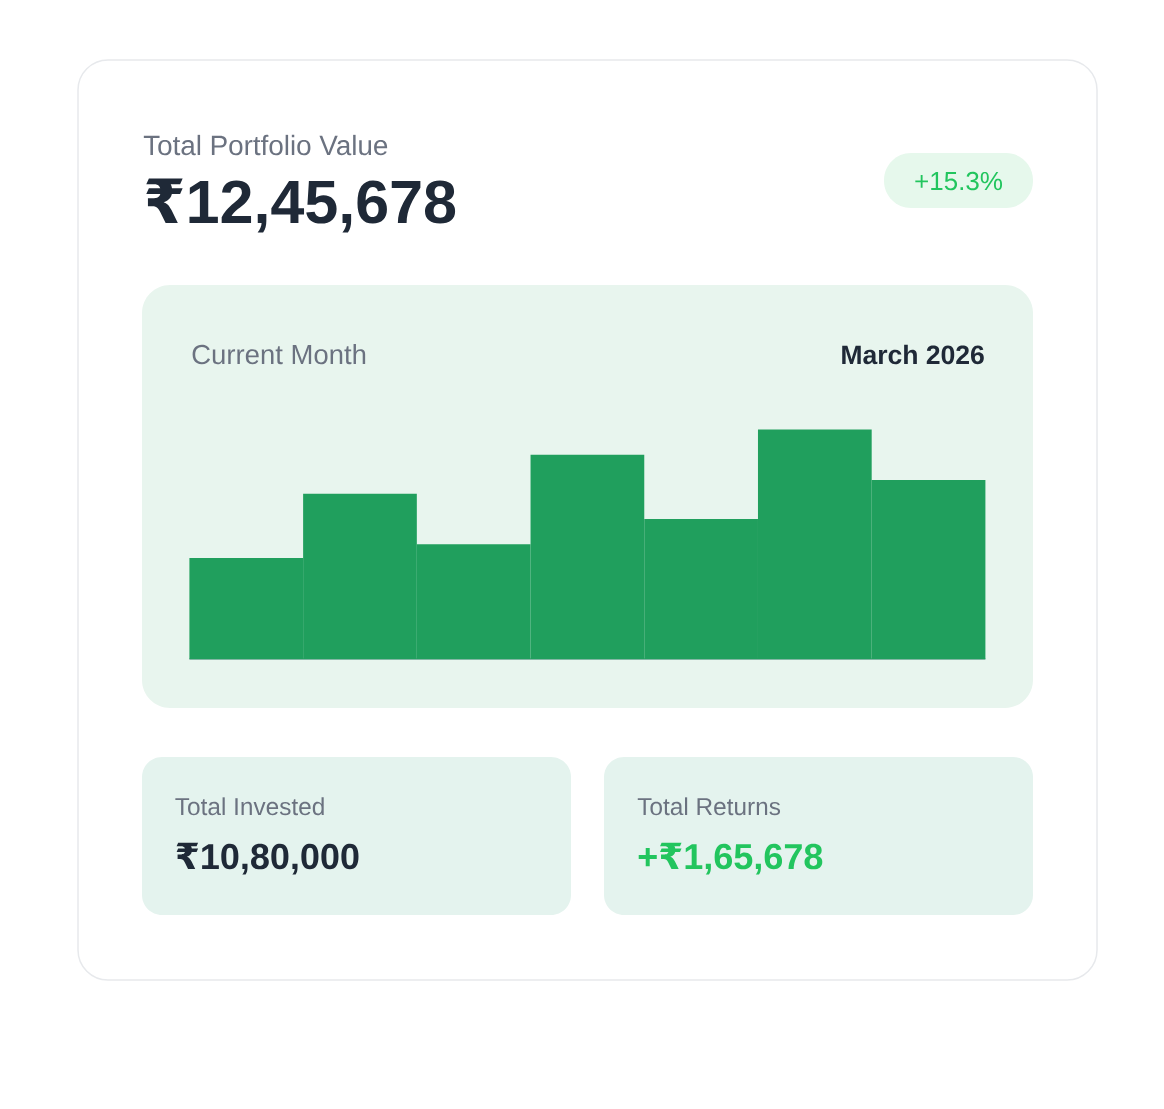 The width and height of the screenshot is (1164, 1109). What do you see at coordinates (267, 858) in the screenshot?
I see `text: ₹10,80,000` at bounding box center [267, 858].